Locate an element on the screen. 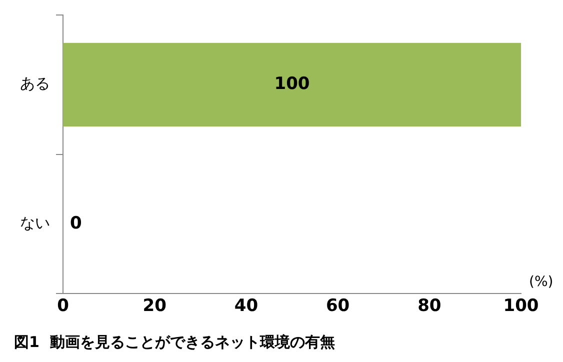  text: 図1 動画を見ることができるネット環境の有無 is located at coordinates (174, 341).